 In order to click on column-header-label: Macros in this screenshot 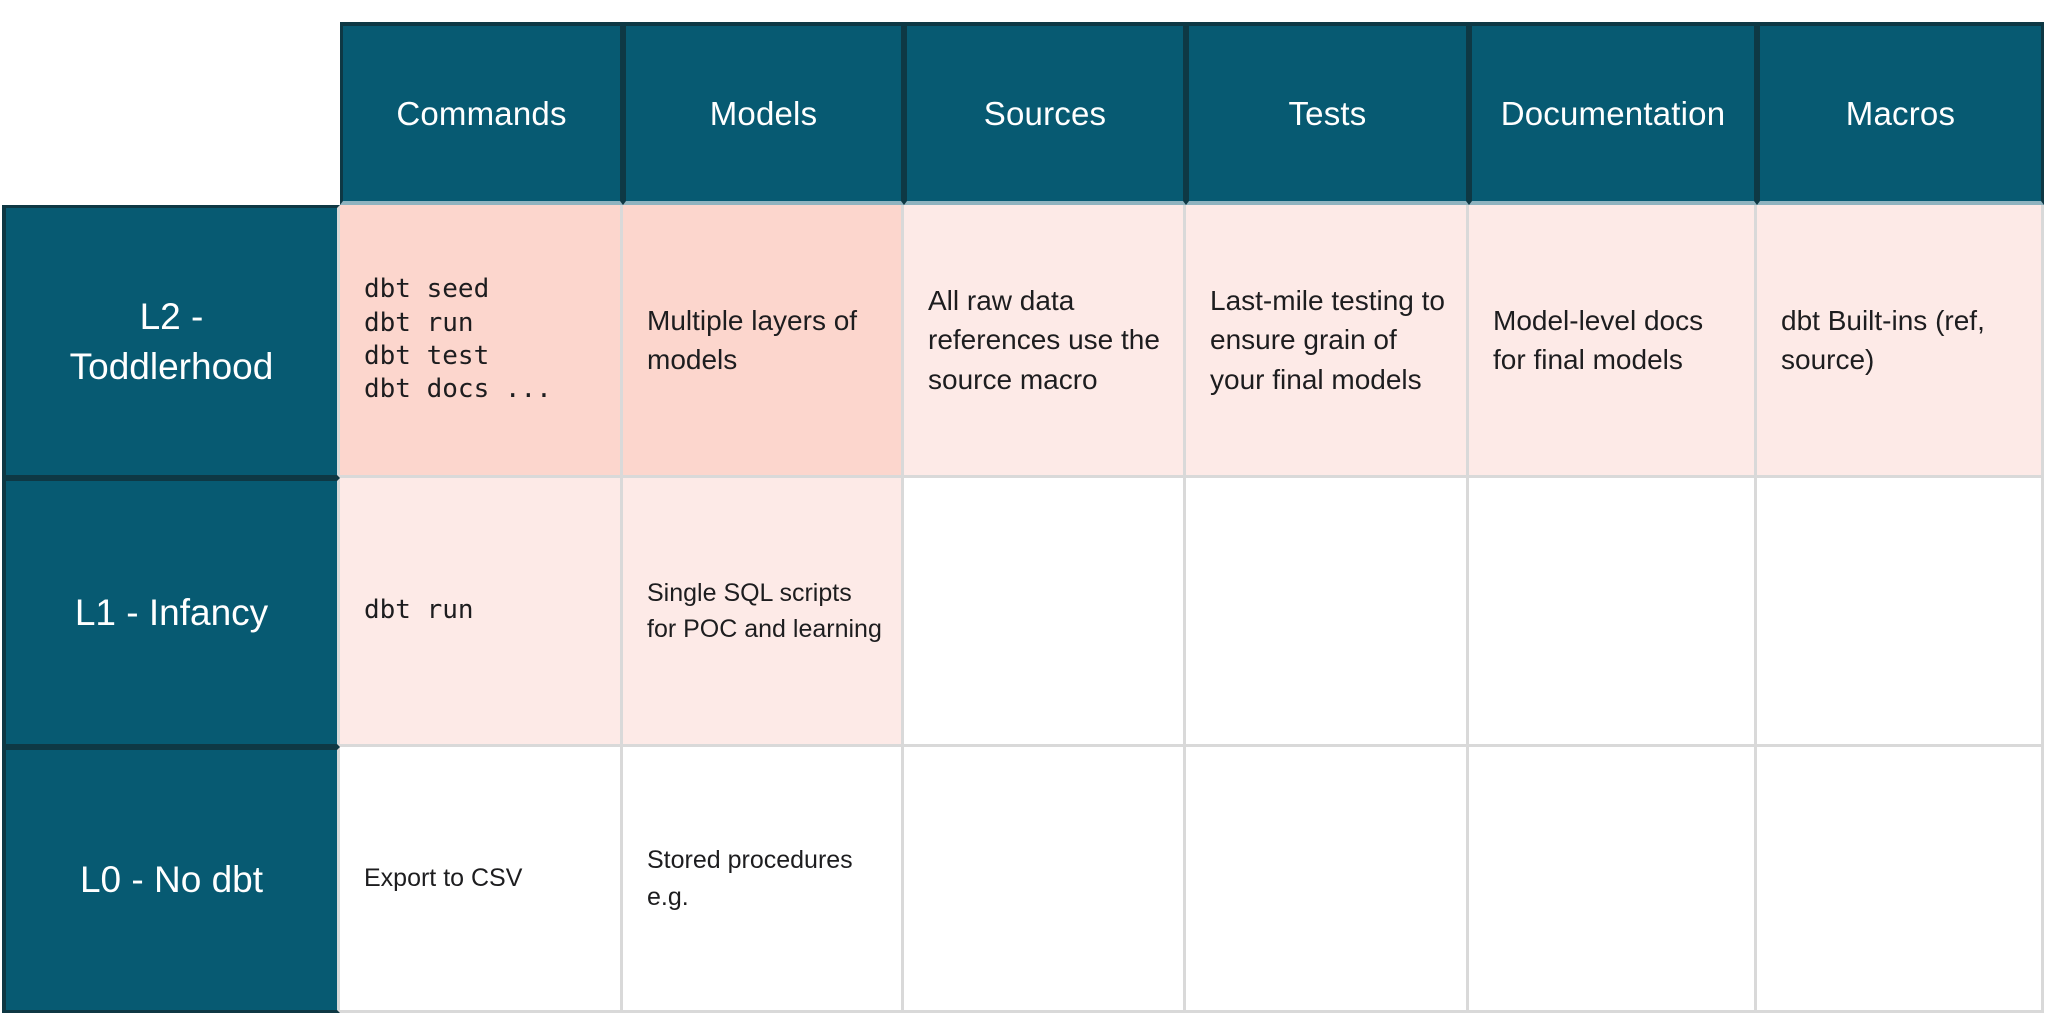, I will do `click(1900, 113)`.